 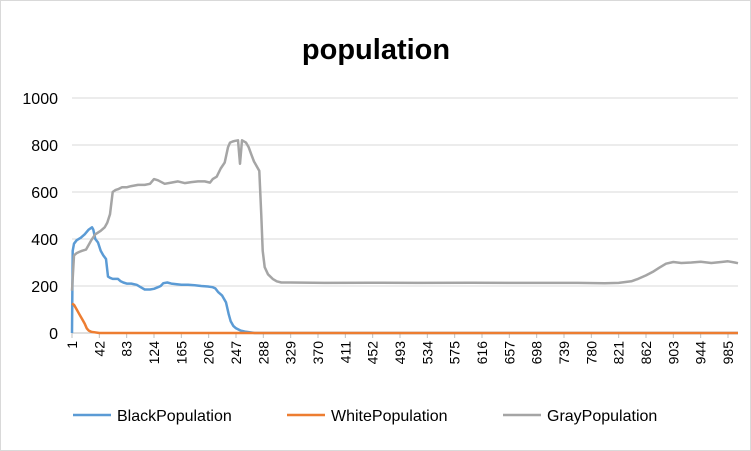 What do you see at coordinates (44, 146) in the screenshot?
I see `y-tick-label: 800` at bounding box center [44, 146].